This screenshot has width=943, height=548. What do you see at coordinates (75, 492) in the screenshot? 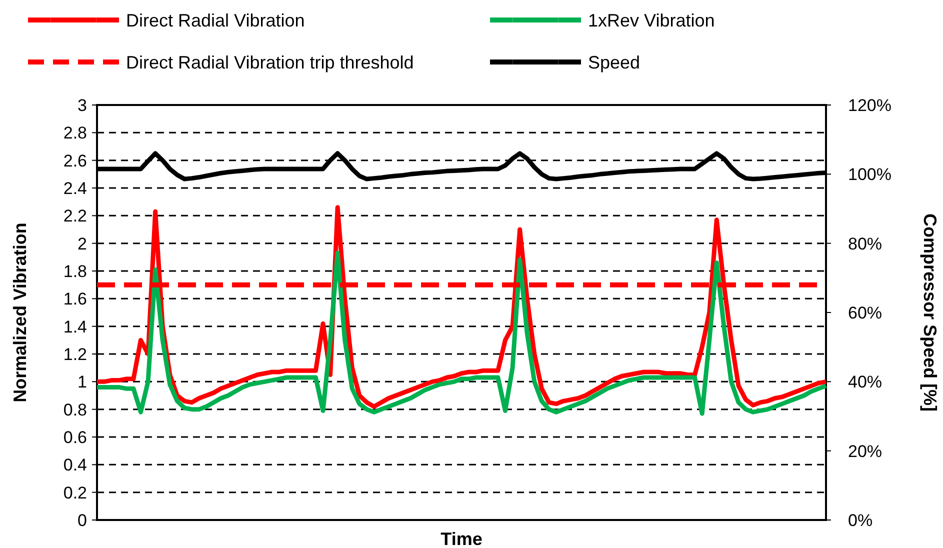
I see `y-tick-label: 0.2` at bounding box center [75, 492].